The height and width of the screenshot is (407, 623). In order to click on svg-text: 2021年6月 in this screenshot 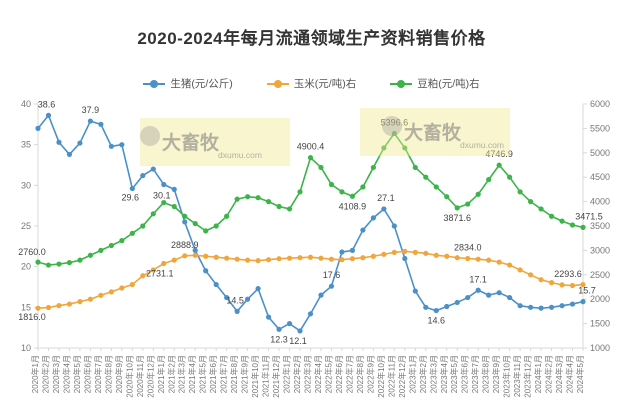, I will do `click(213, 374)`.